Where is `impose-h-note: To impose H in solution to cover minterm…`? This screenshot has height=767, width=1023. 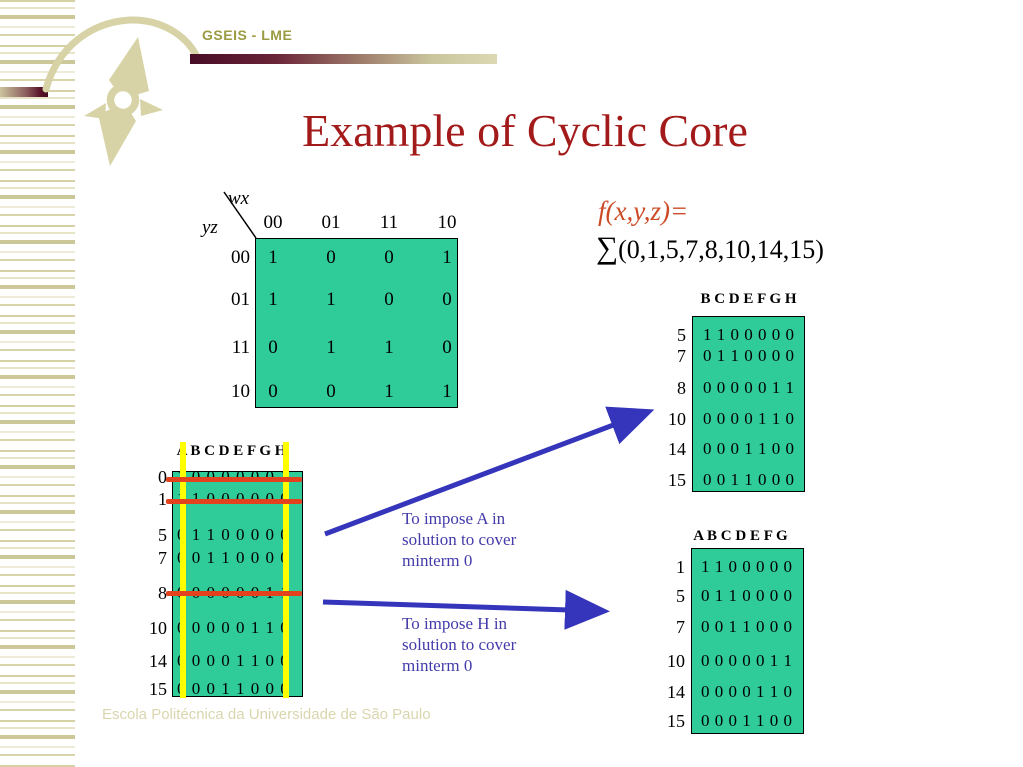 impose-h-note: To impose H in solution to cover minterm… is located at coordinates (459, 644).